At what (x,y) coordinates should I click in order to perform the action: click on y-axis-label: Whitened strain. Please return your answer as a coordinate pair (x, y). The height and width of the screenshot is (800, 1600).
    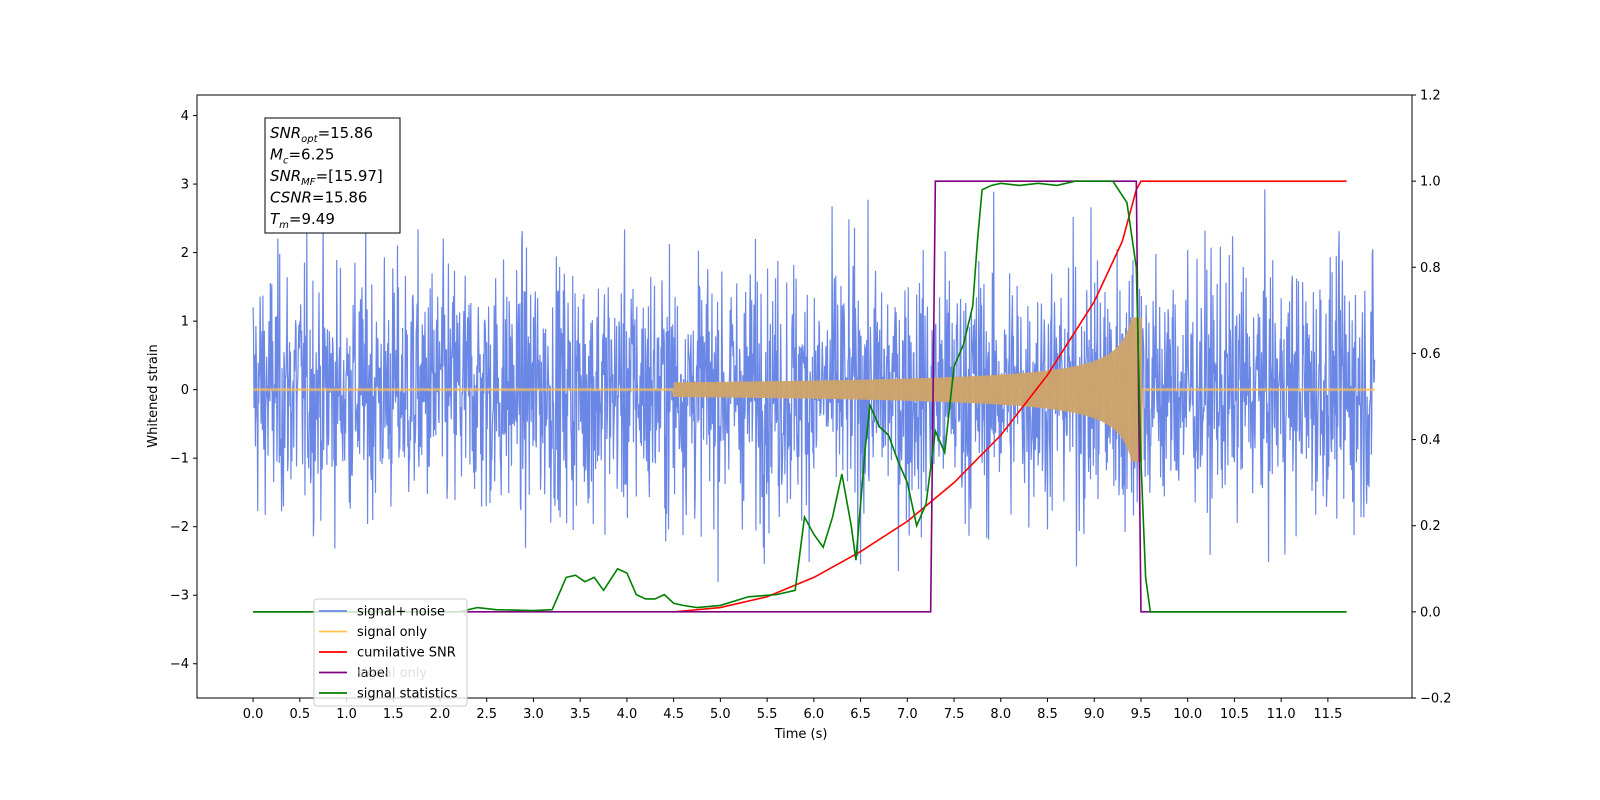
    Looking at the image, I should click on (153, 395).